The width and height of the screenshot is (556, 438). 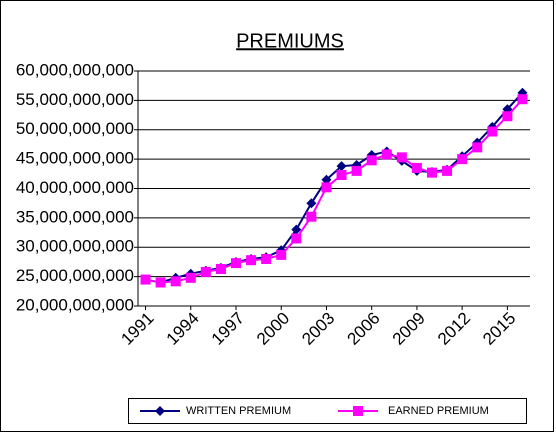 I want to click on y-tick-label: 40,000,000,000, so click(x=75, y=187).